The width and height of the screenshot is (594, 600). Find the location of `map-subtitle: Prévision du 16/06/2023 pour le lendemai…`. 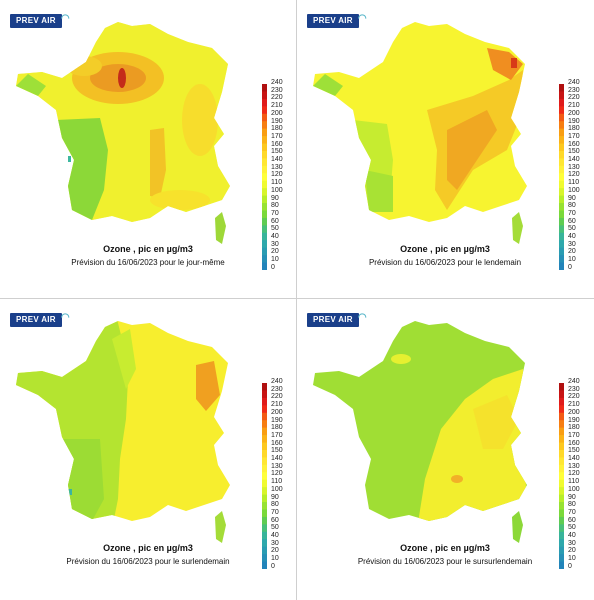

map-subtitle: Prévision du 16/06/2023 pour le lendemai… is located at coordinates (445, 262).